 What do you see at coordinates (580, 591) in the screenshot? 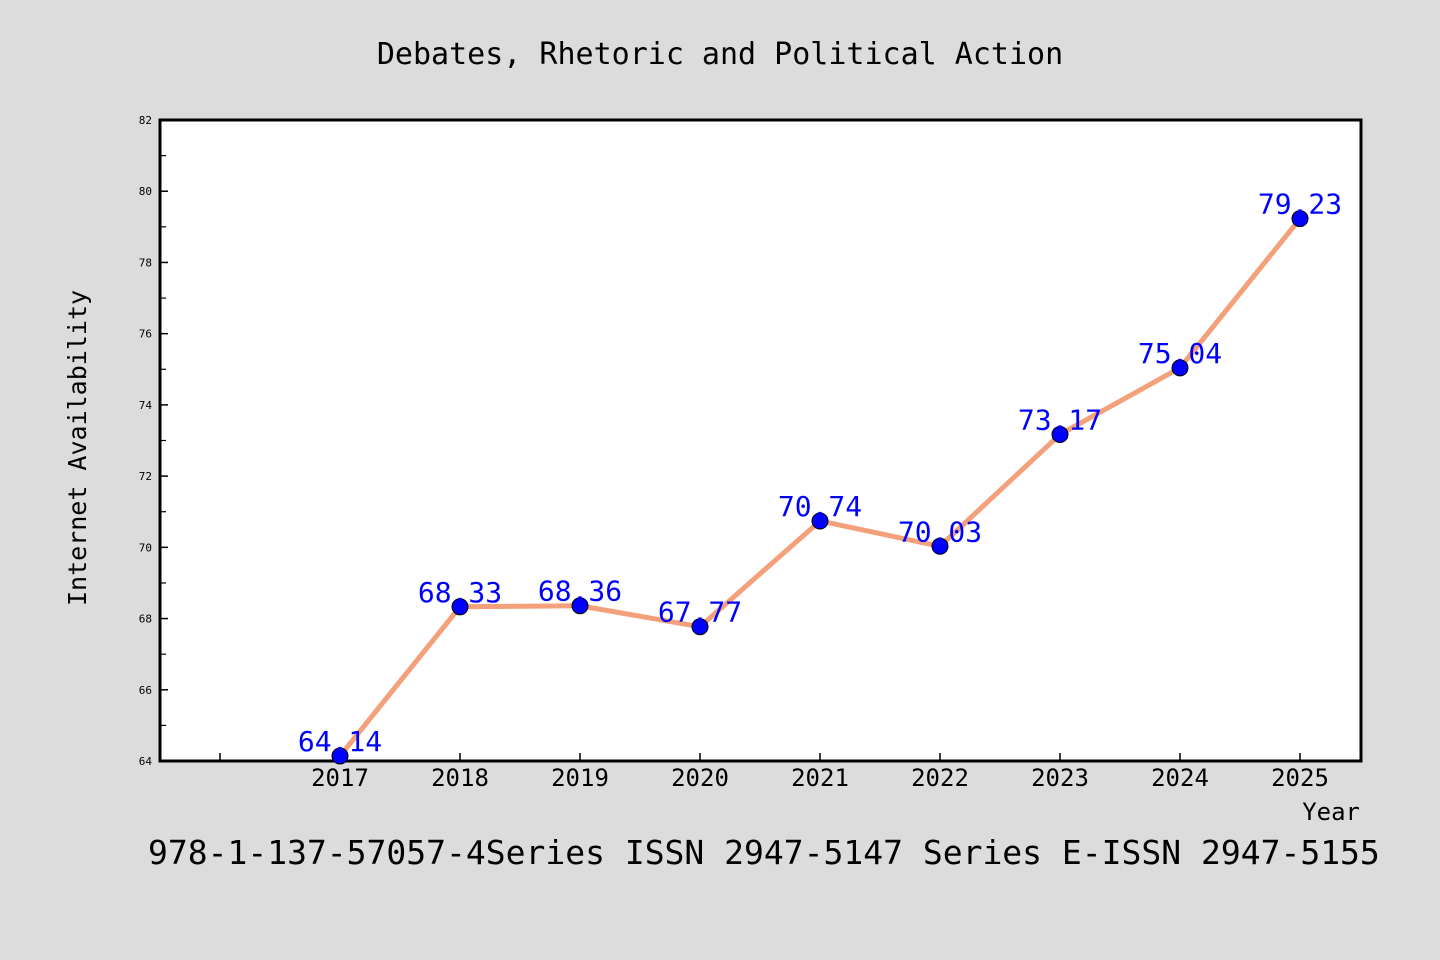
I see `data-label: 68.36` at bounding box center [580, 591].